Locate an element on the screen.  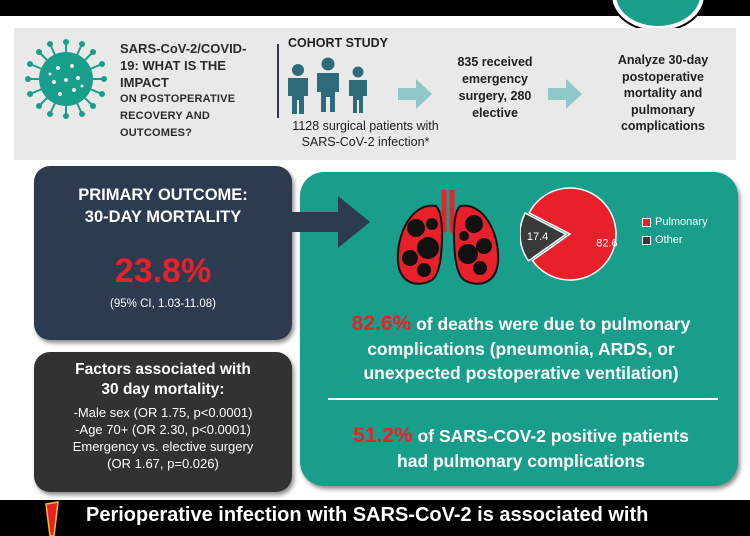
legend-label: Pulmonary is located at coordinates (681, 222).